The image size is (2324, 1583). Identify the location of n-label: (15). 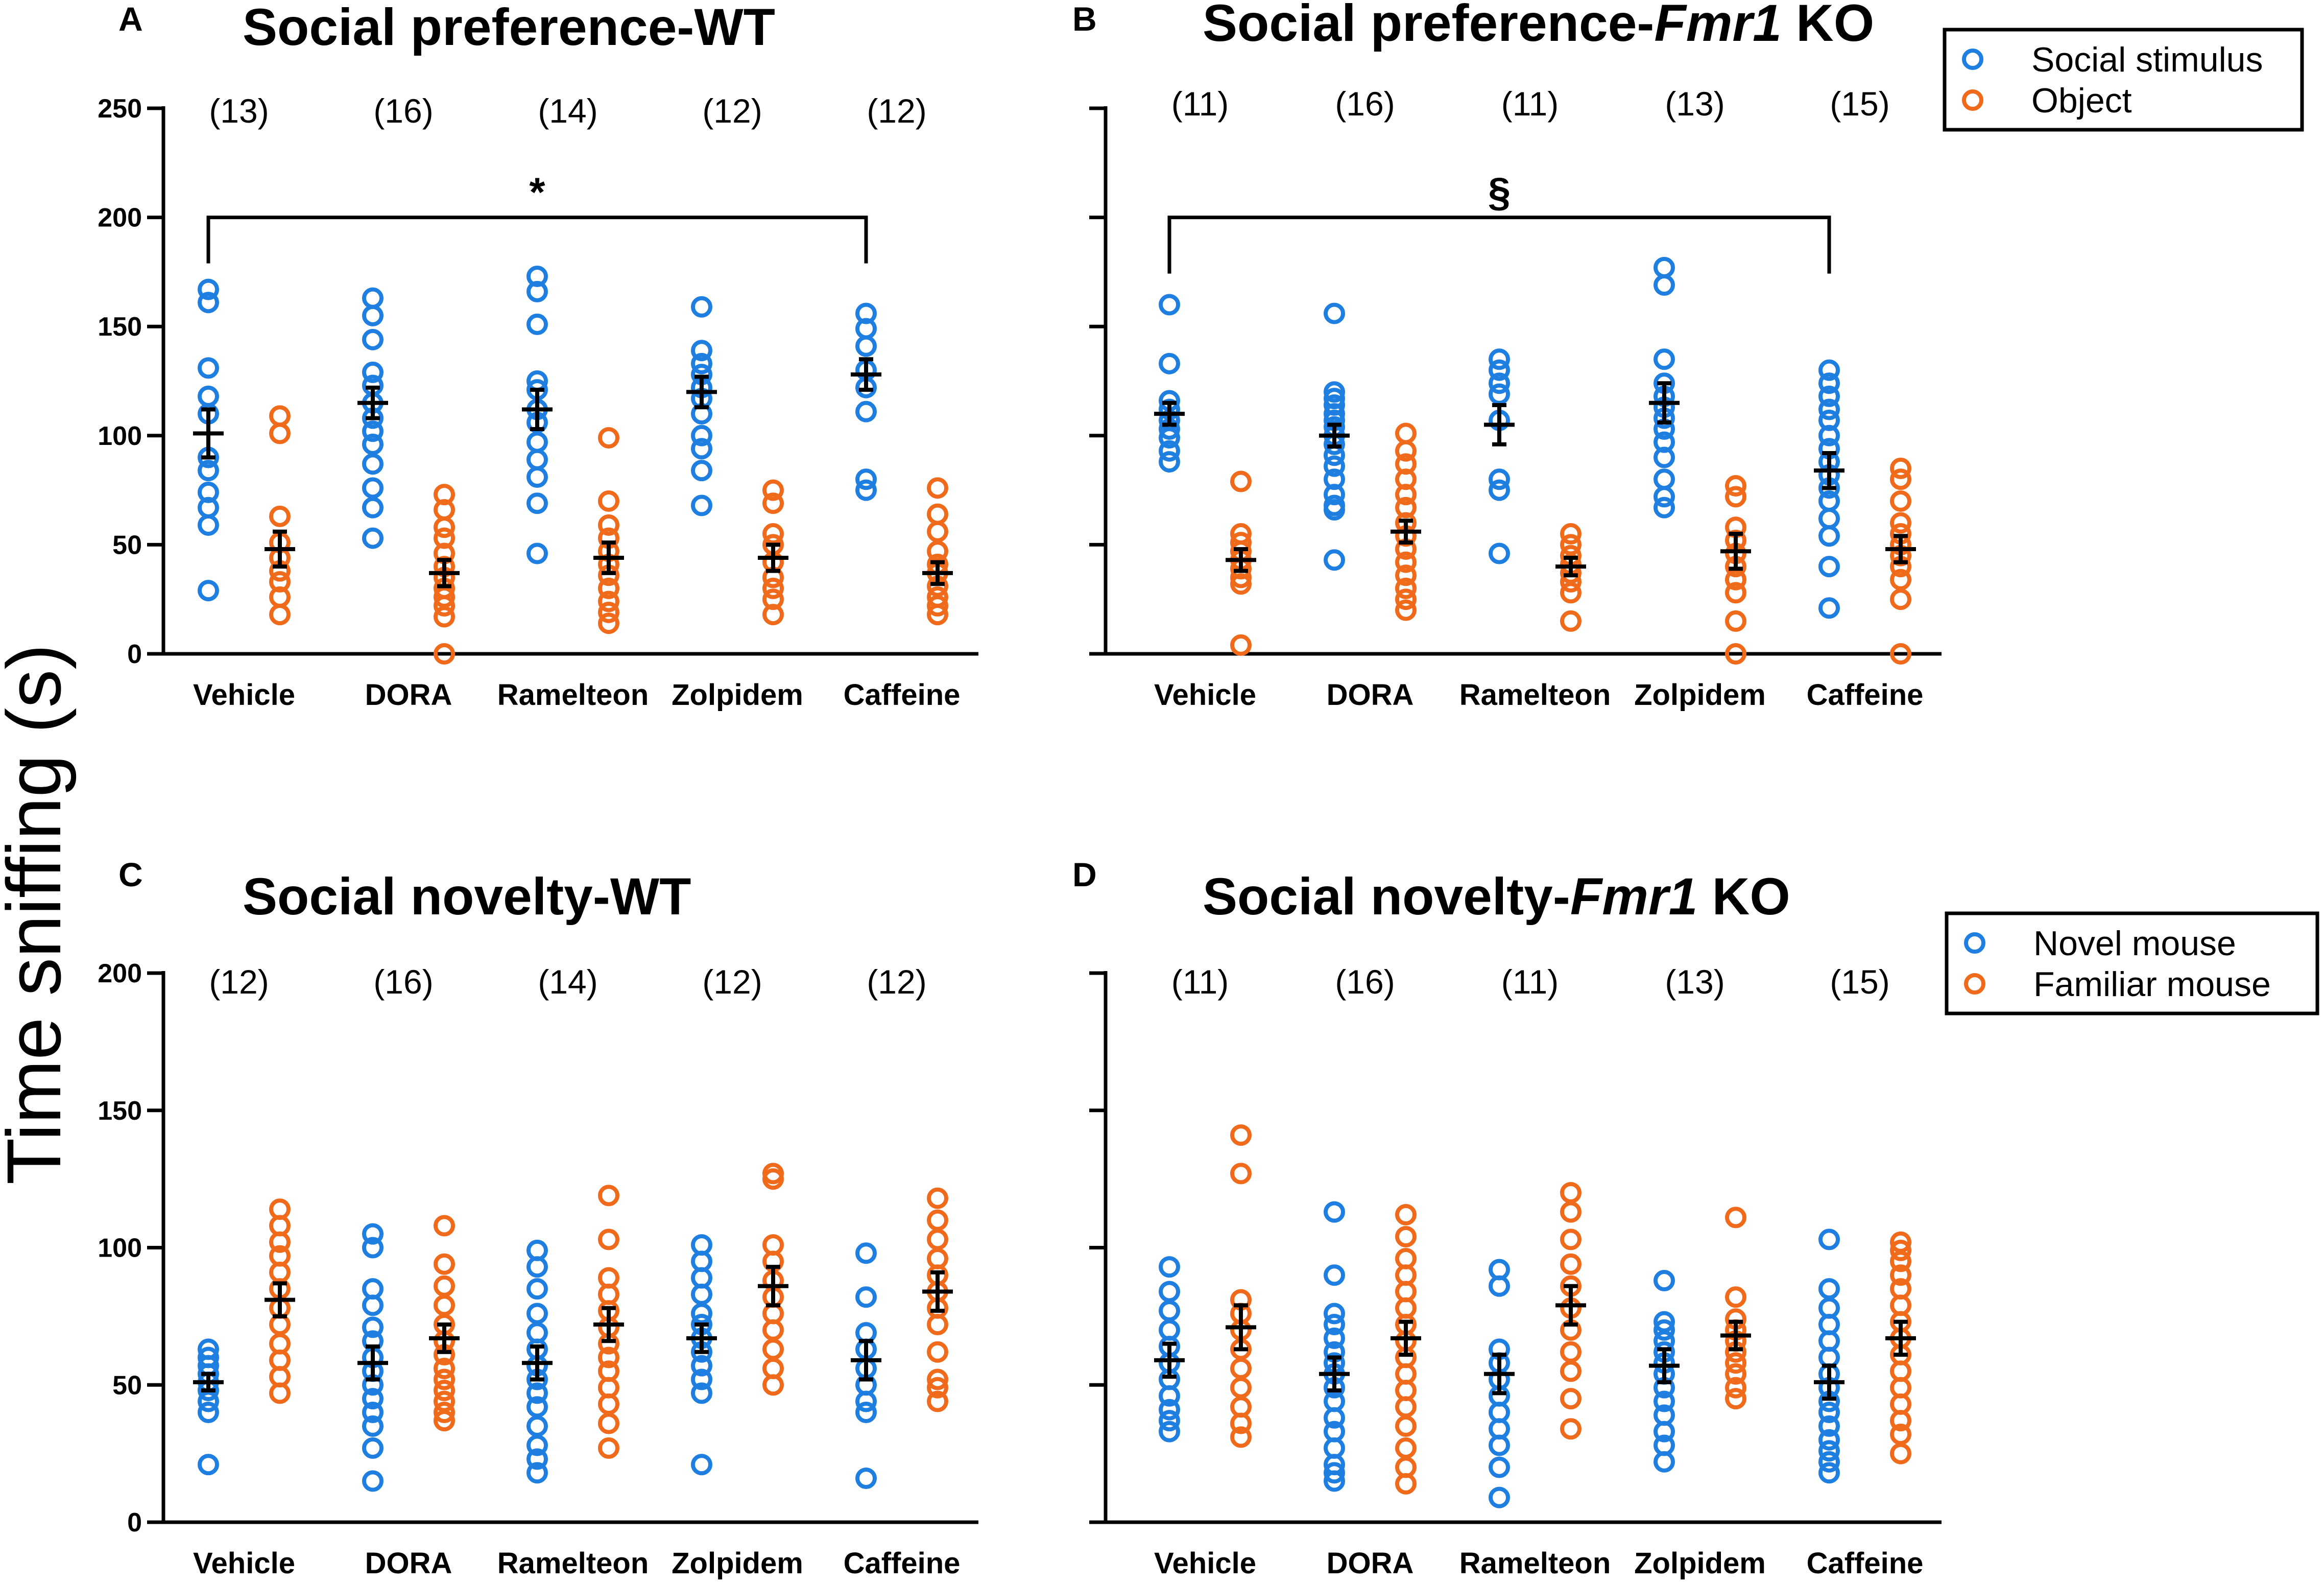
(1859, 104).